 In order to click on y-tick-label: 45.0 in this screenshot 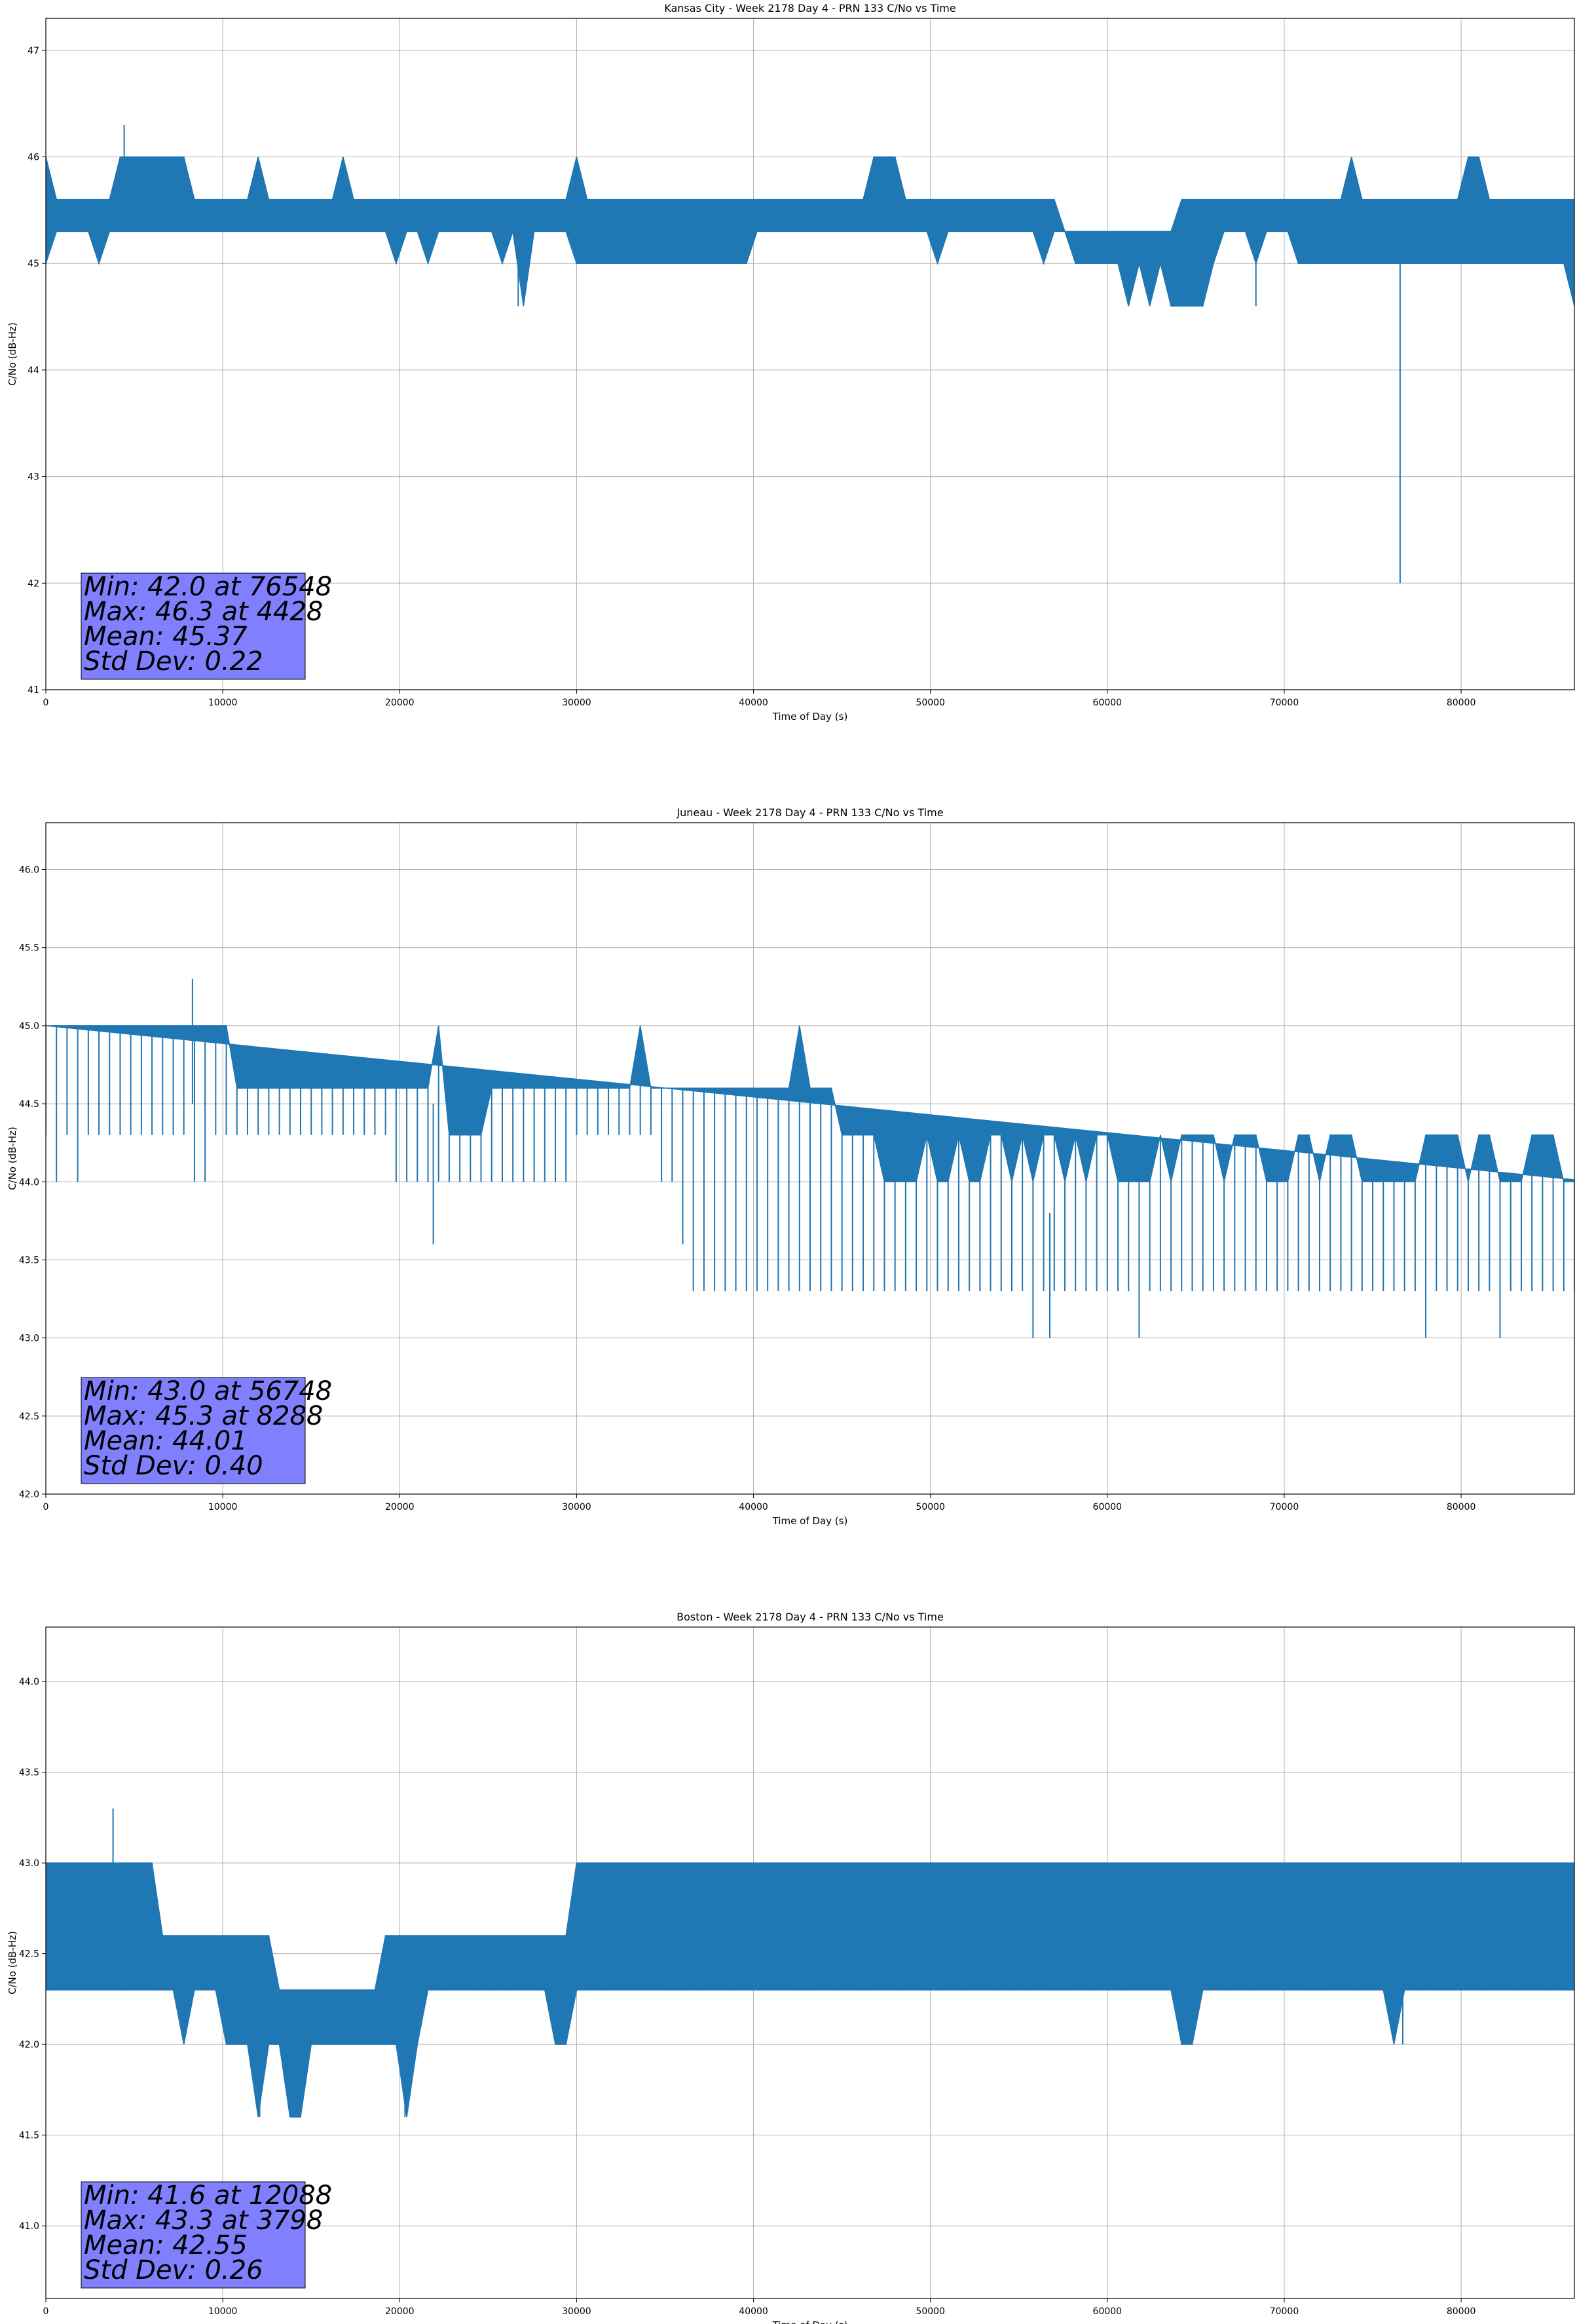, I will do `click(29, 1026)`.